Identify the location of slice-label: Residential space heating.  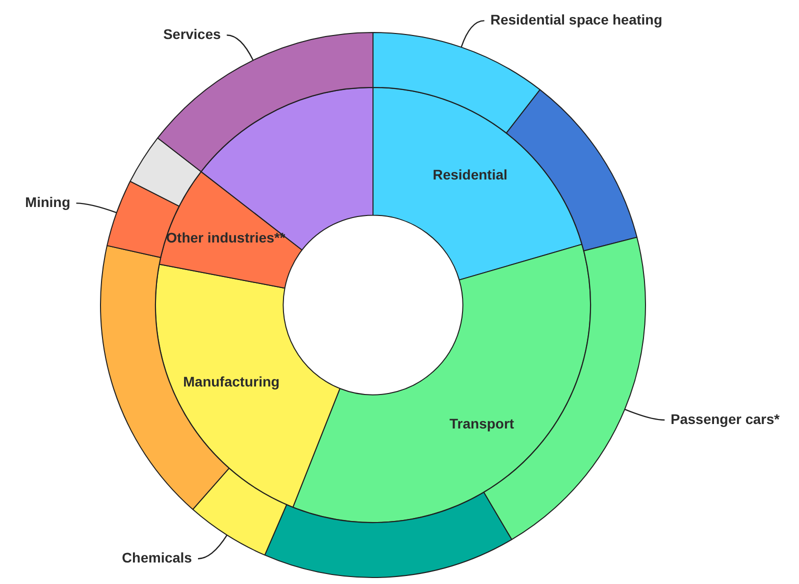
(576, 20).